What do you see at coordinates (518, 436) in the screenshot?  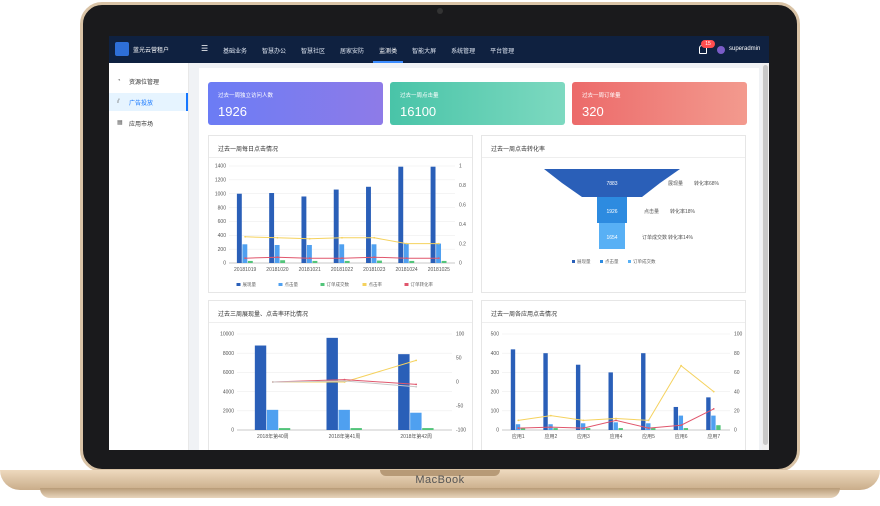 I see `x-tick-label: 应用1` at bounding box center [518, 436].